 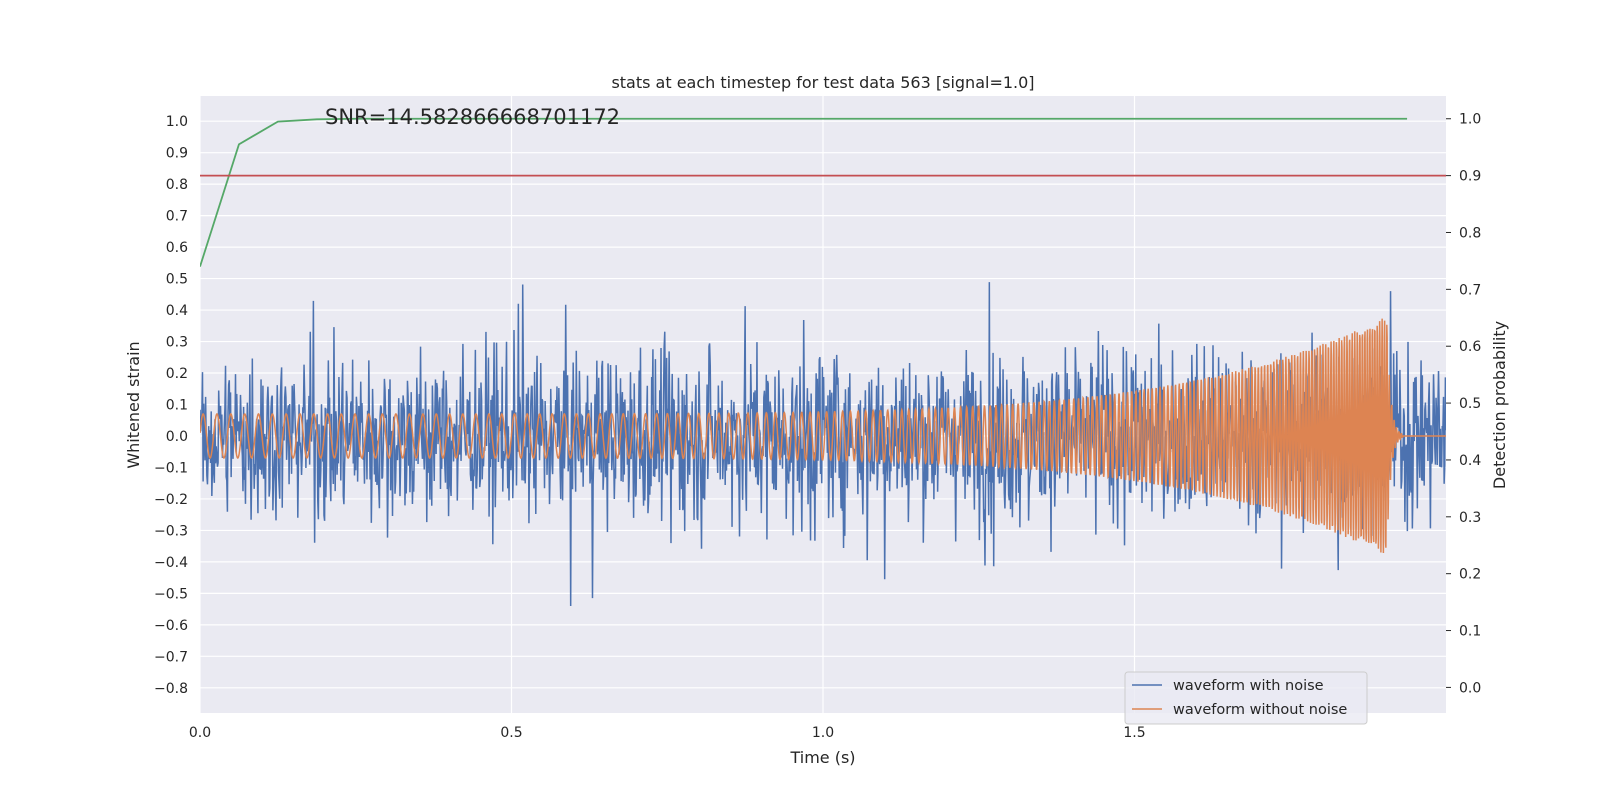 What do you see at coordinates (171, 563) in the screenshot?
I see `y-left-tick-label: −0.4` at bounding box center [171, 563].